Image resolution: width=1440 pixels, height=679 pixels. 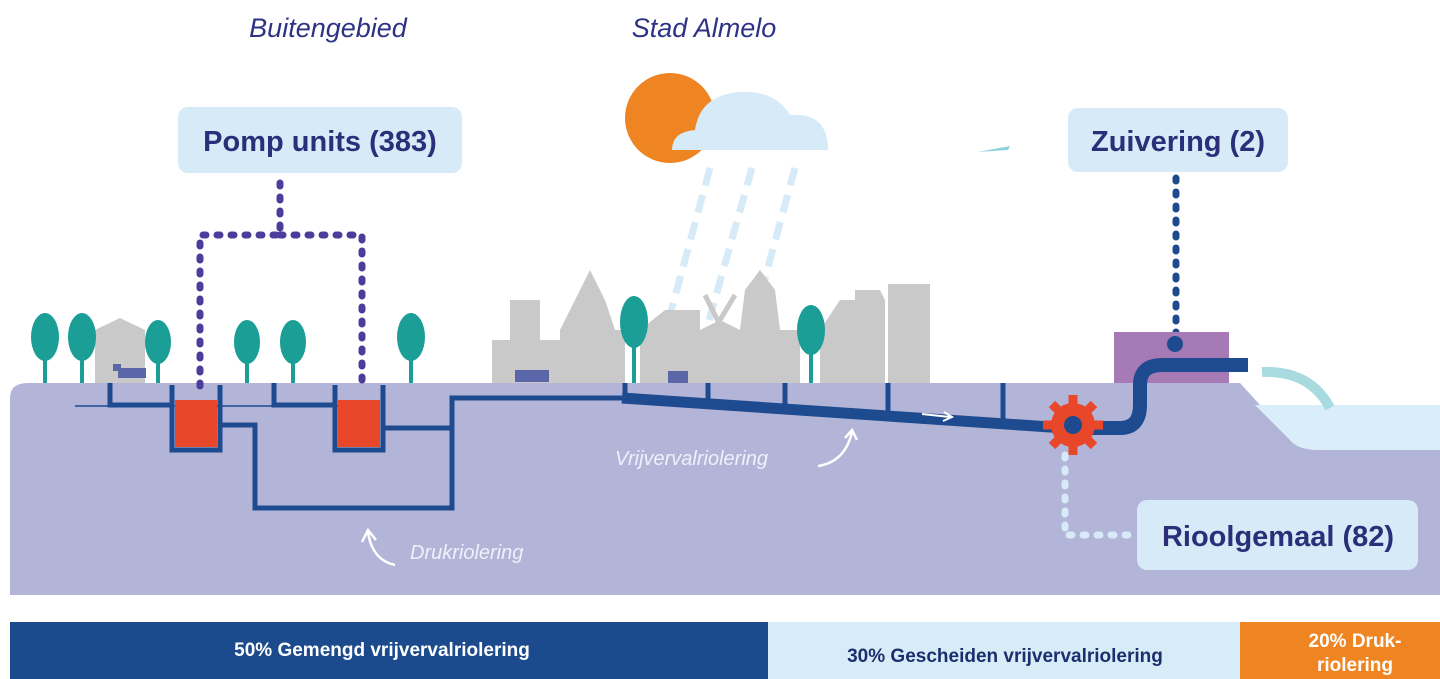 I want to click on farmhouse, so click(x=120, y=350).